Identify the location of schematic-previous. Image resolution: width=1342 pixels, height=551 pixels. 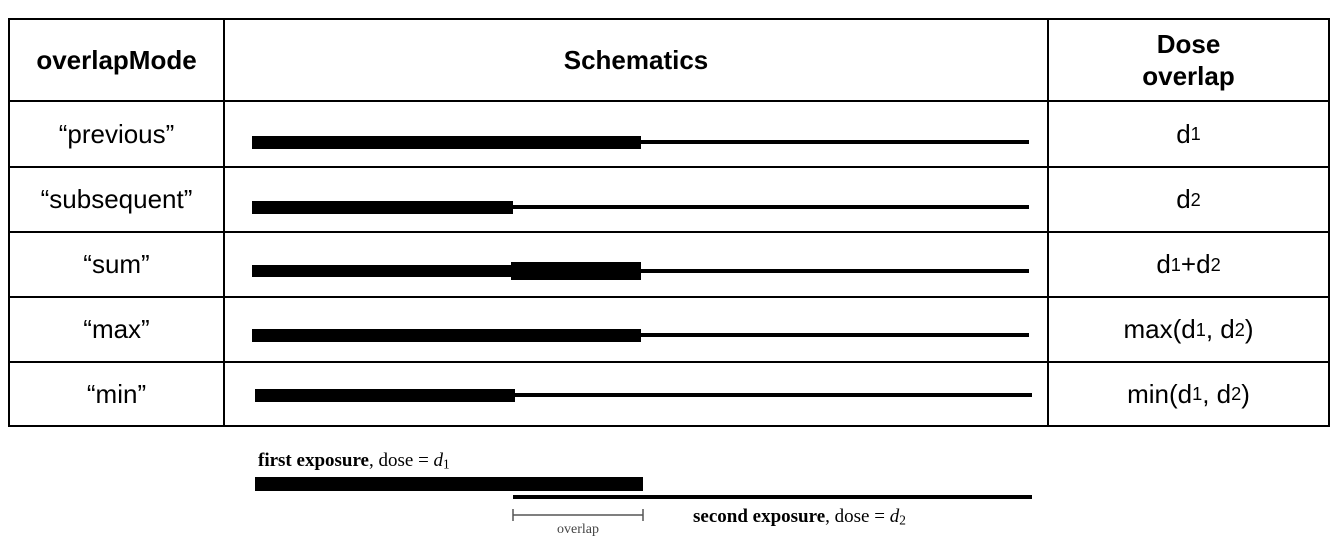
(640, 142).